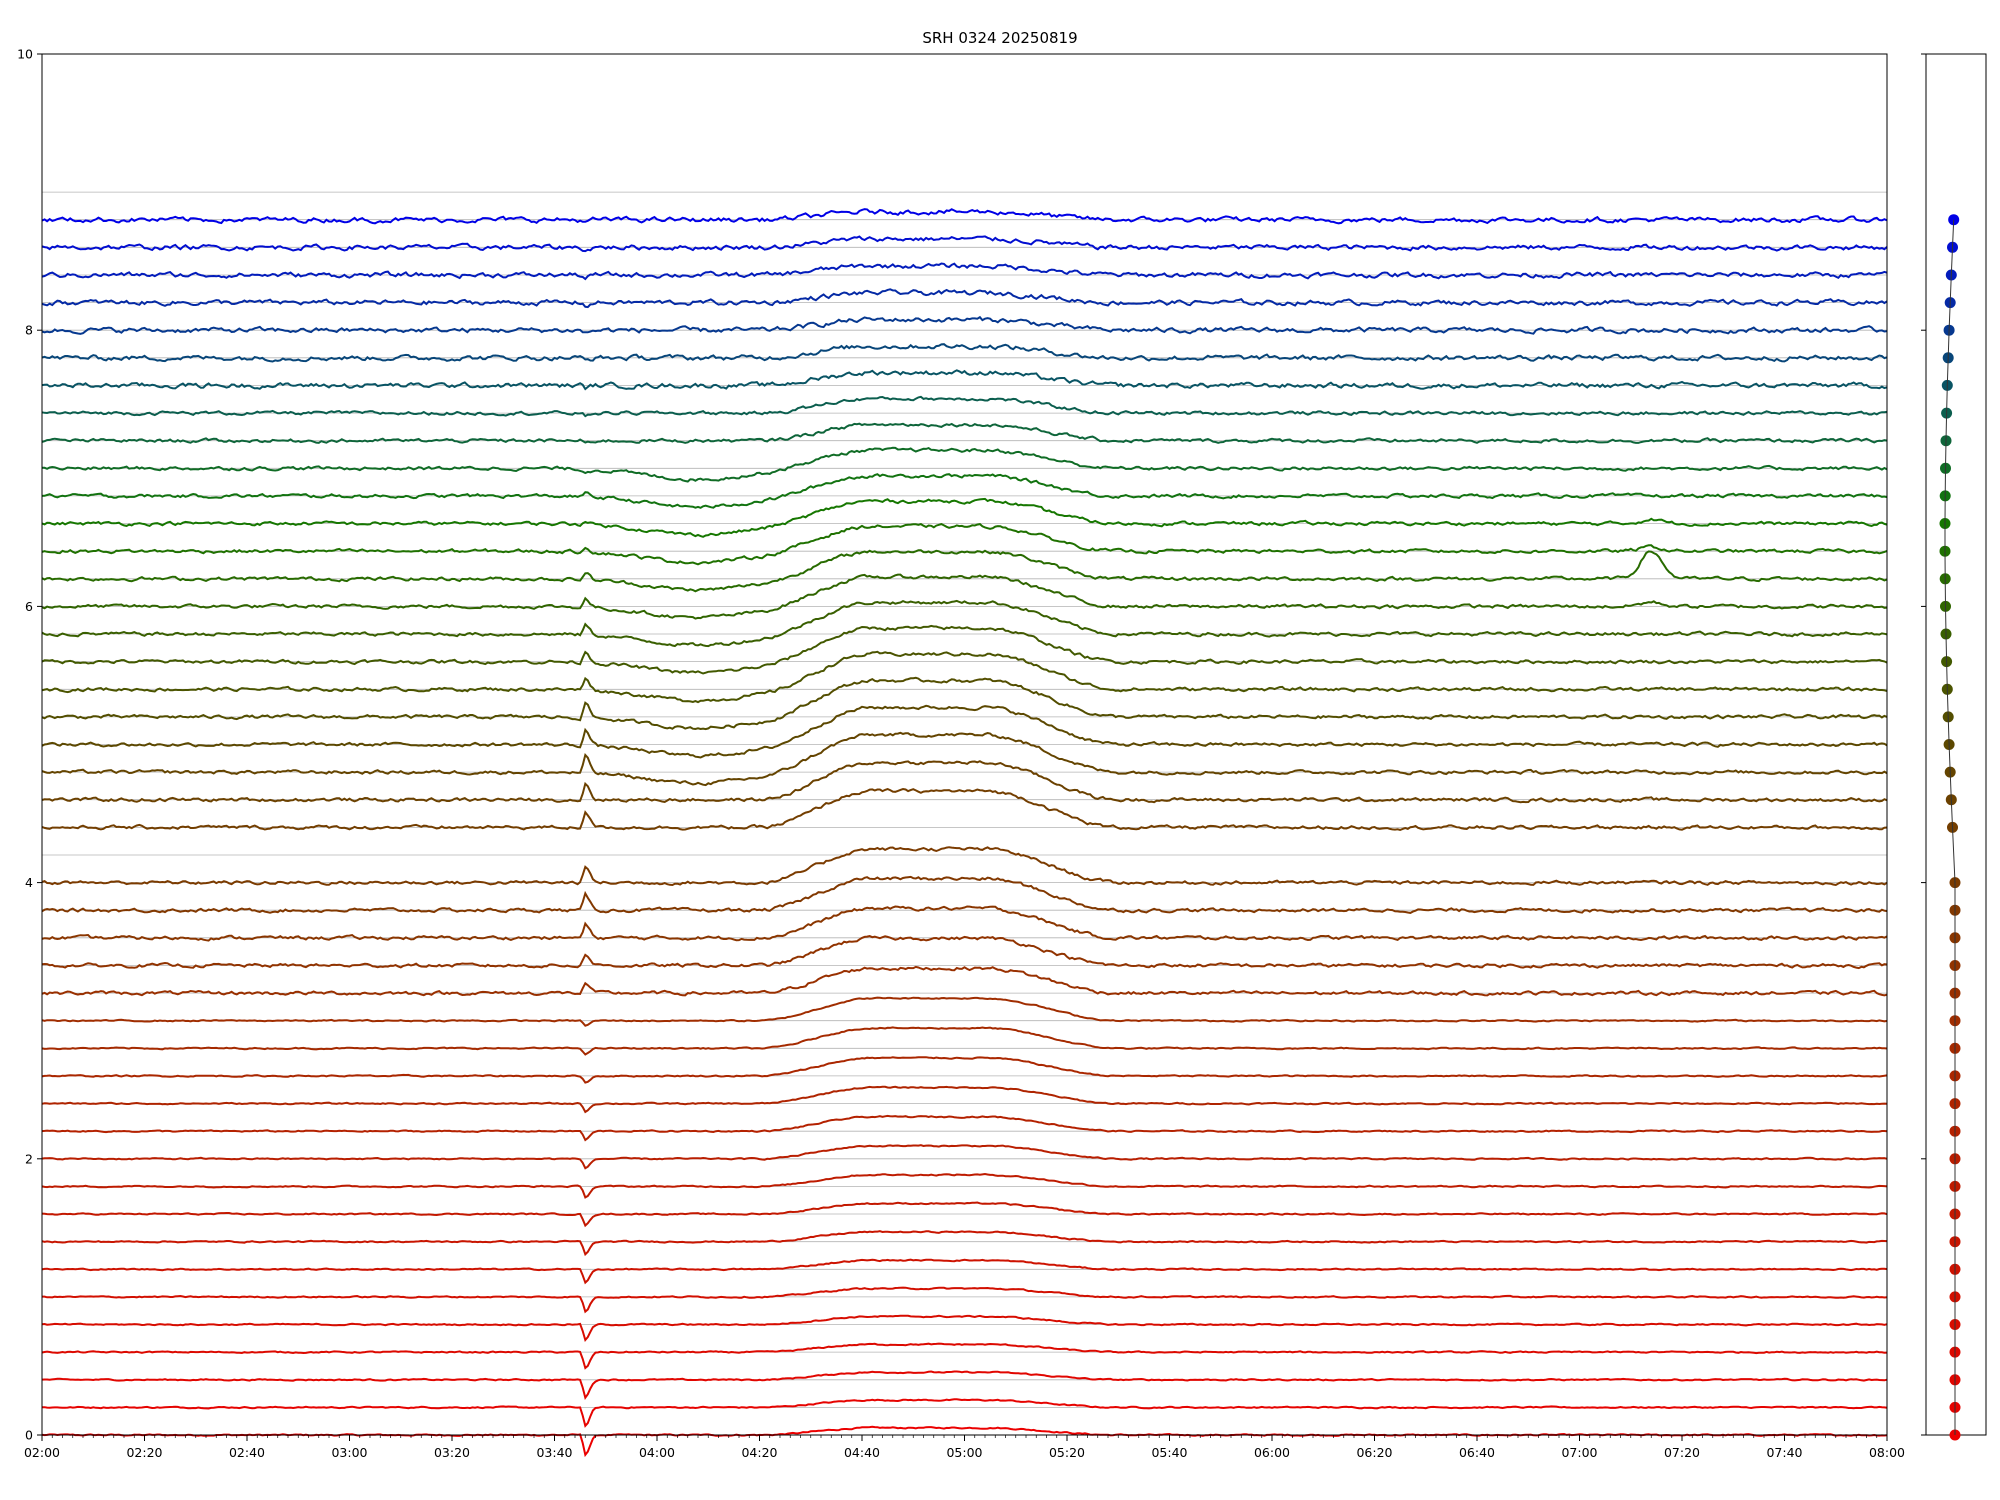 The height and width of the screenshot is (1500, 2000). I want to click on x-tick-label: 06:20, so click(1374, 1452).